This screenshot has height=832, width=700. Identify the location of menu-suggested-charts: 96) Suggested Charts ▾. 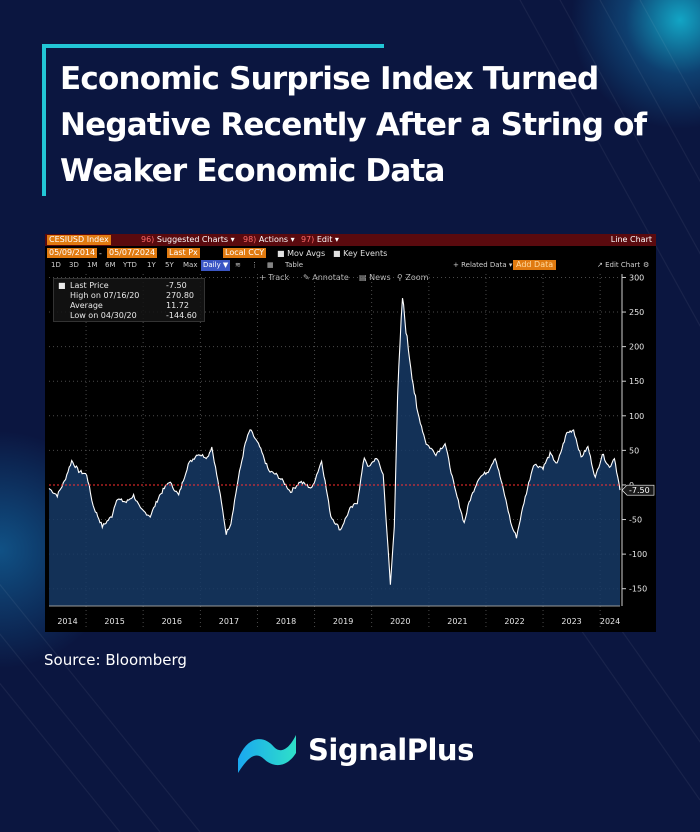
(188, 240).